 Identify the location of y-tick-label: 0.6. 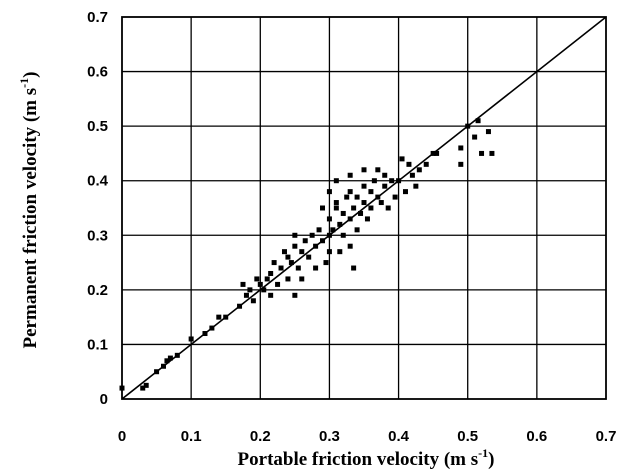
(97, 72).